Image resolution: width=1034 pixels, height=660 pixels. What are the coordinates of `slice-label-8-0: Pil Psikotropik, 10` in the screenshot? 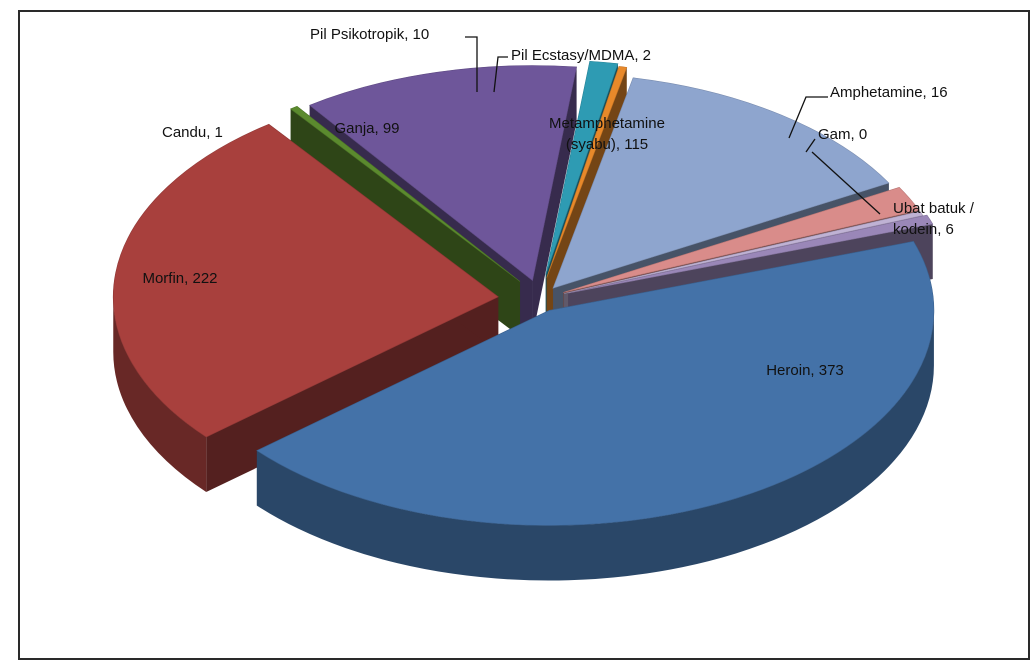 It's located at (369, 34).